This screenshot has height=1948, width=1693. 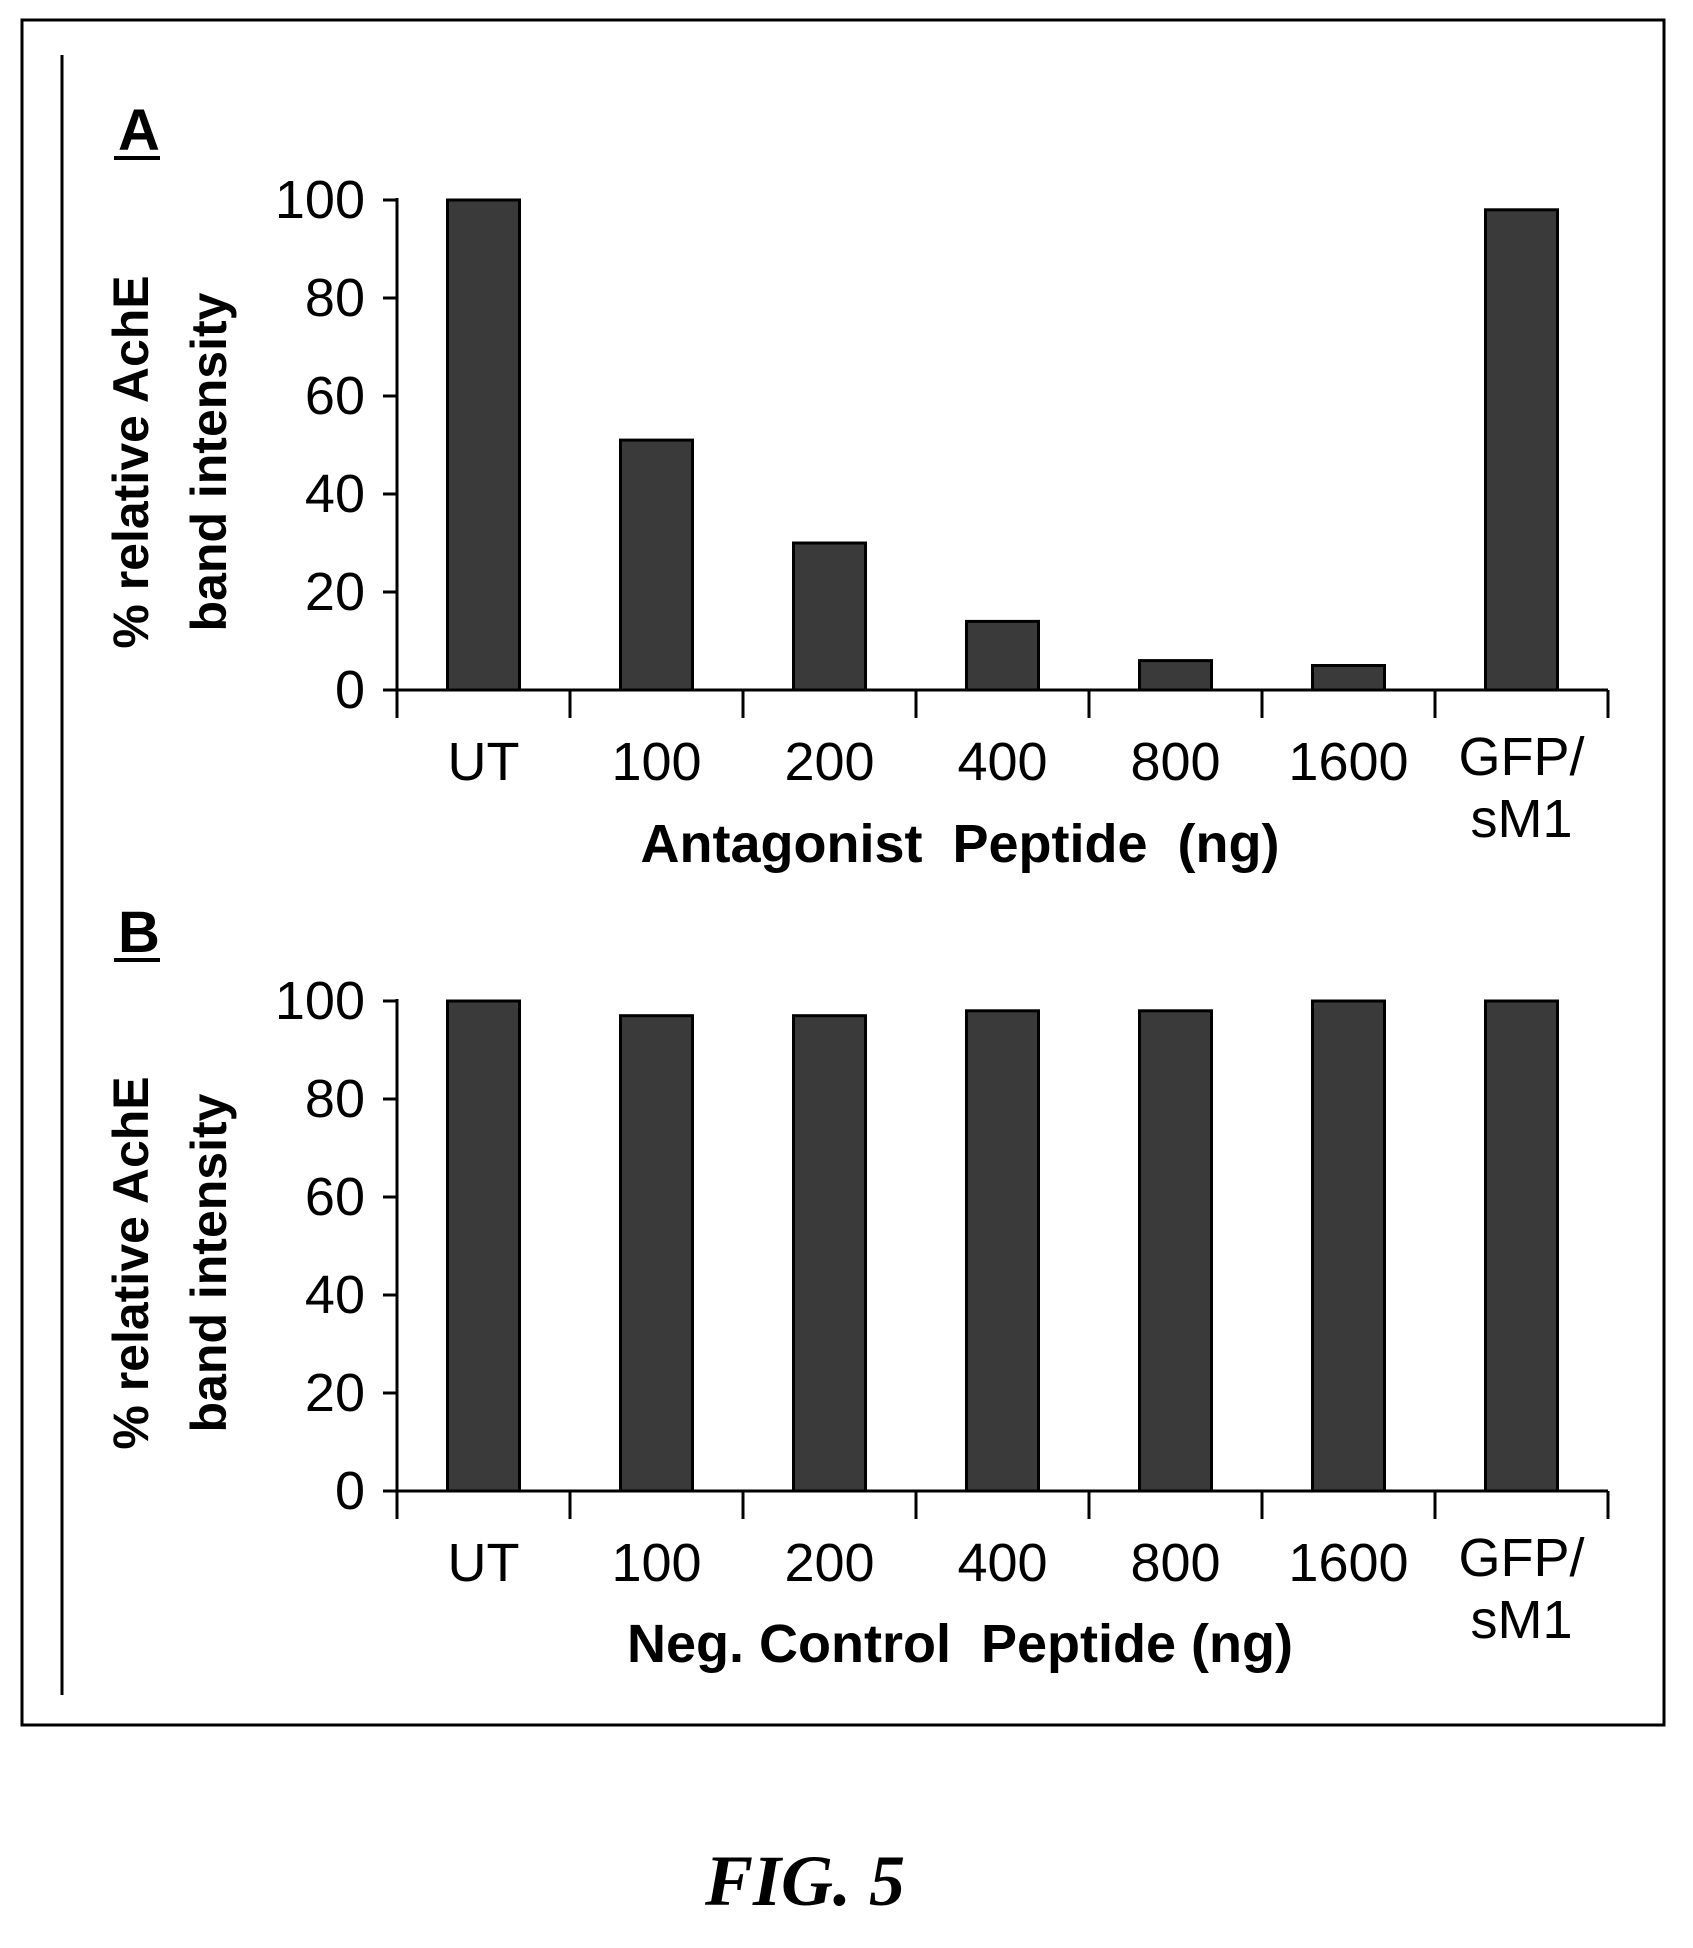 What do you see at coordinates (960, 1644) in the screenshot?
I see `x-axis-title: Neg. Control Peptide (ng)` at bounding box center [960, 1644].